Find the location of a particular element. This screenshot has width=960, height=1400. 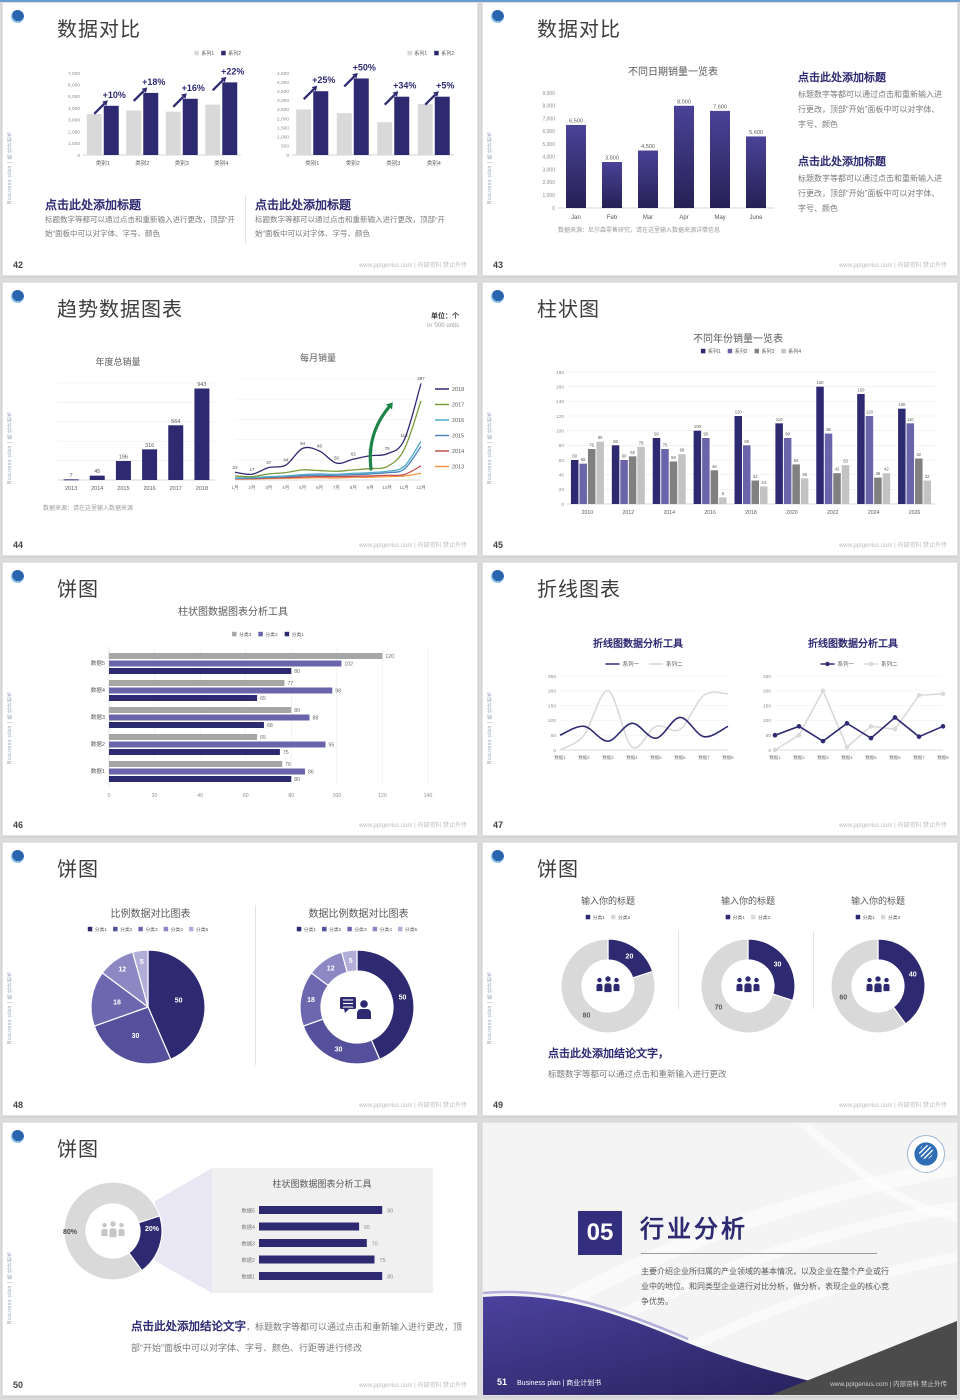

svg-text: 9月 is located at coordinates (370, 488).